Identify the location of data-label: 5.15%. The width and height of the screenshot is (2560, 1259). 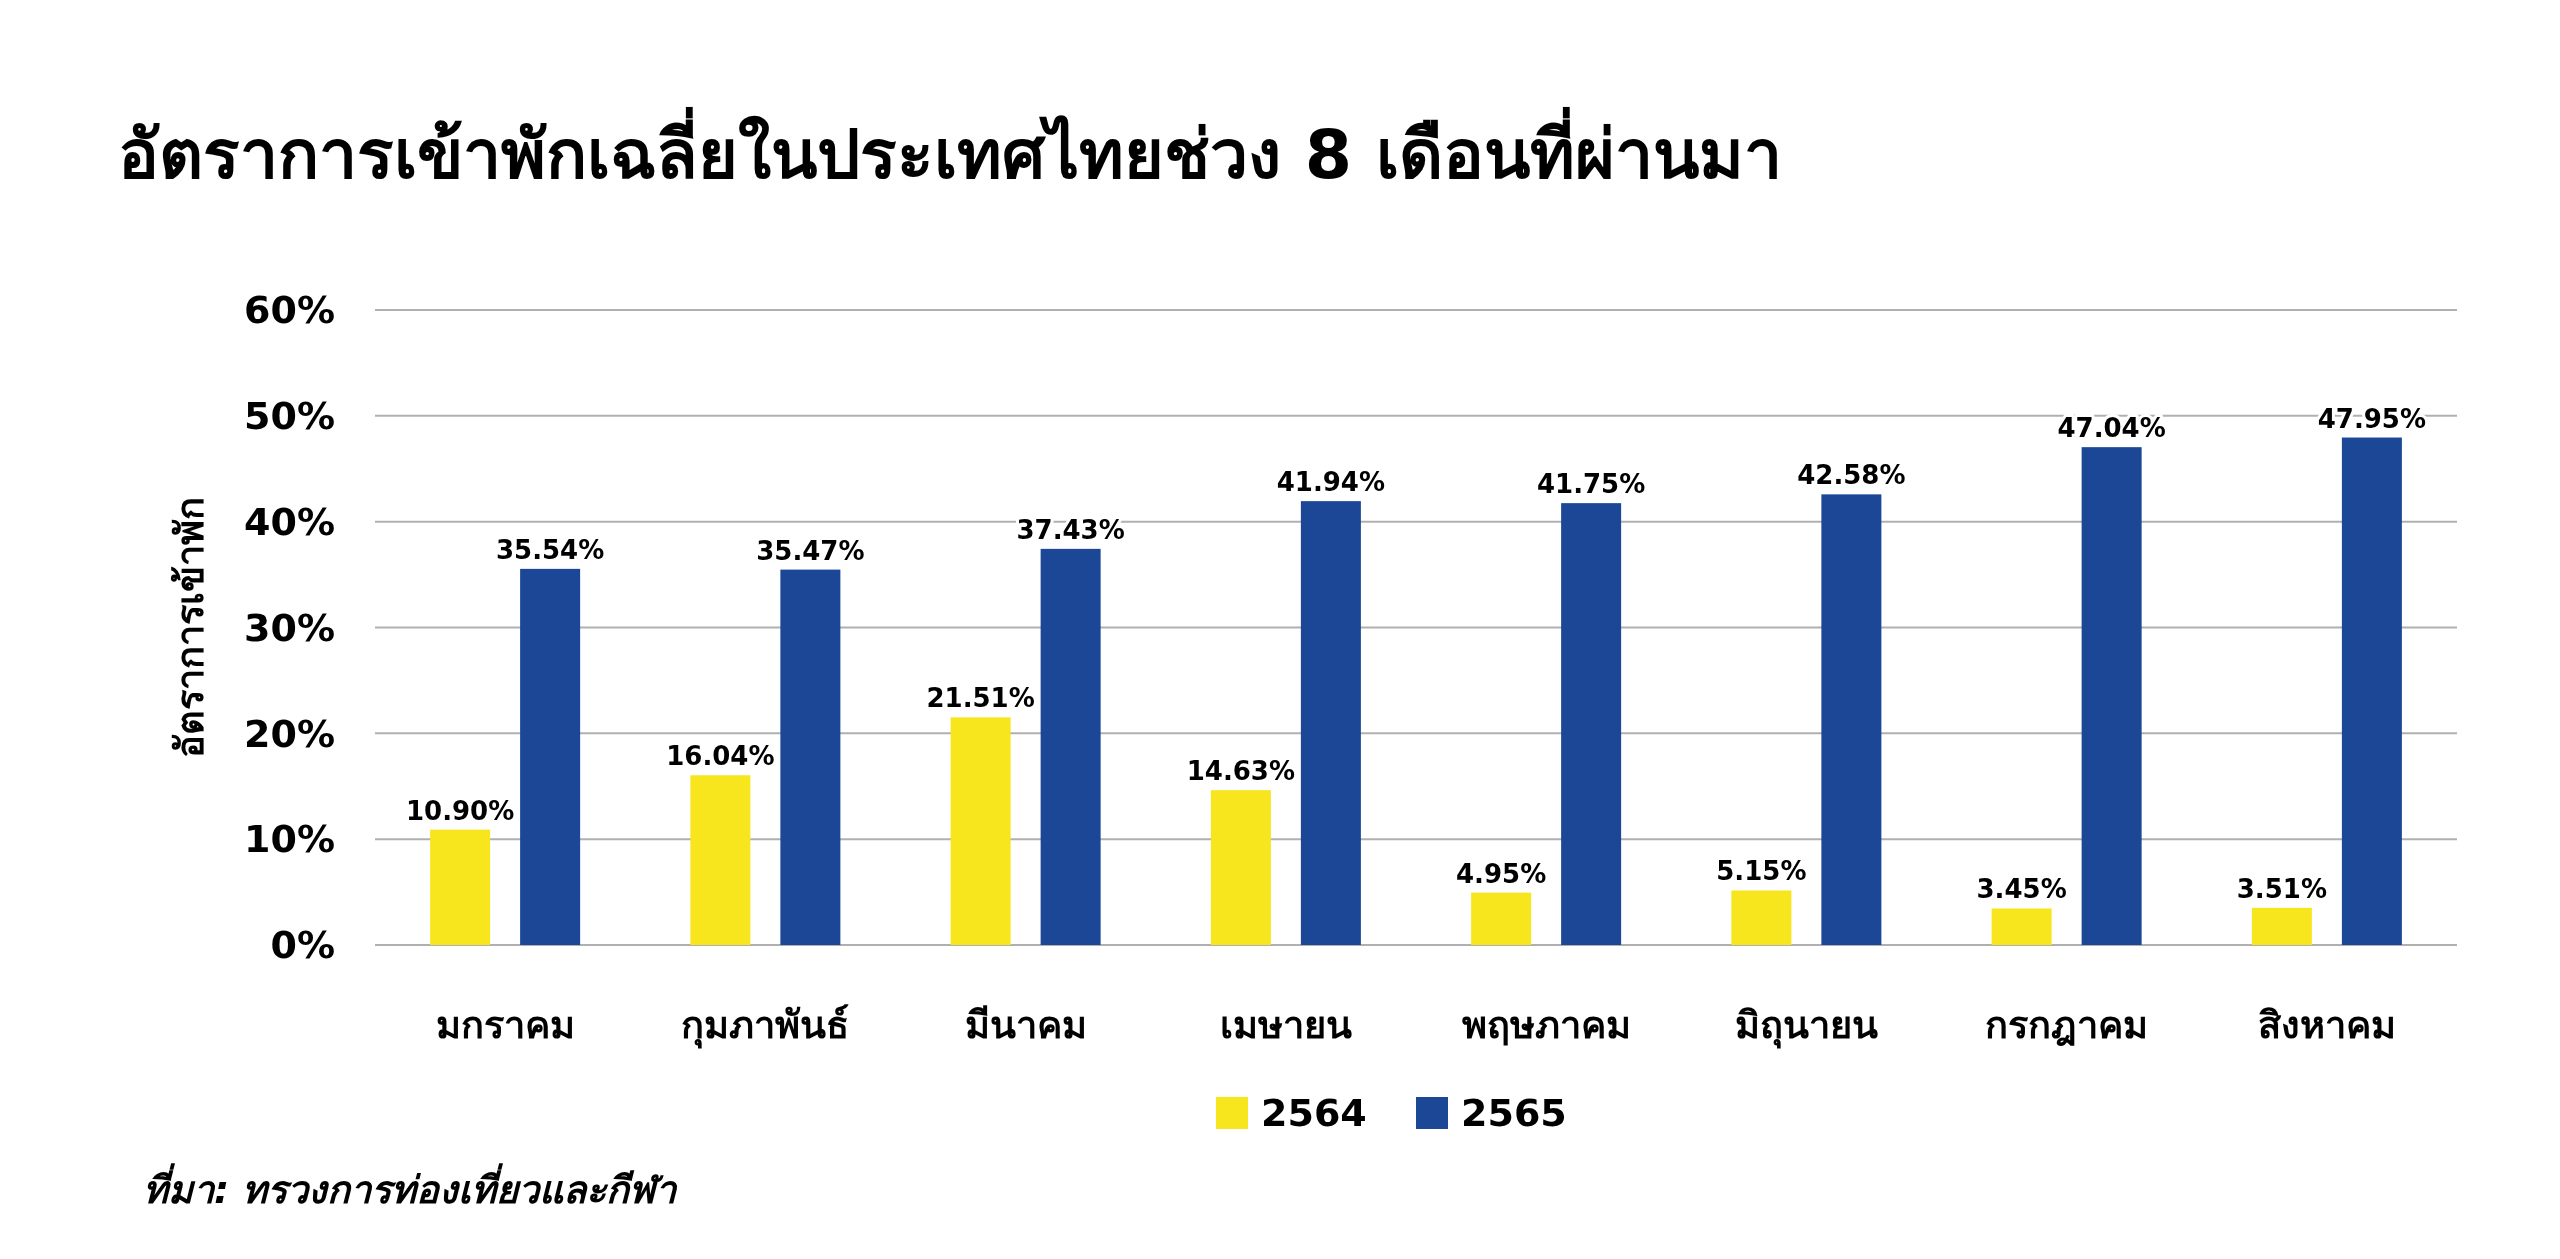
(1761, 871).